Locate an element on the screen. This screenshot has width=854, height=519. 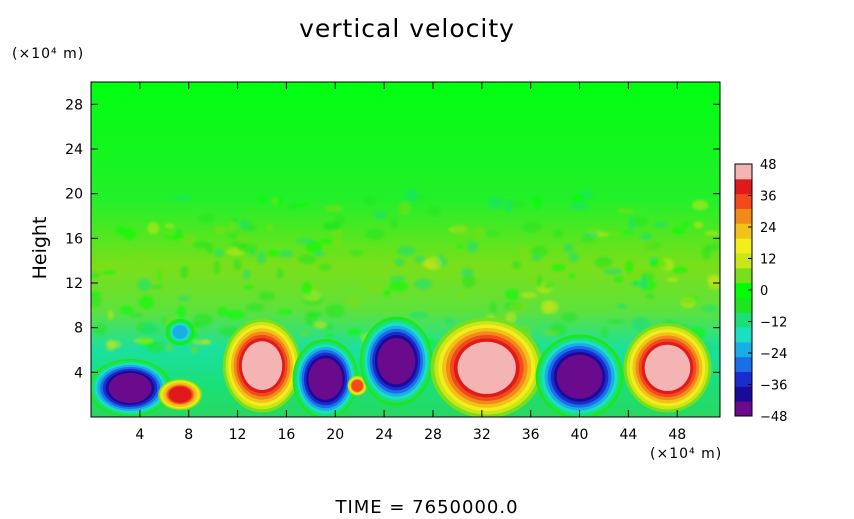
colorbar: 48 36 24 12 0 −12 −24 −36 −48 is located at coordinates (760, 291).